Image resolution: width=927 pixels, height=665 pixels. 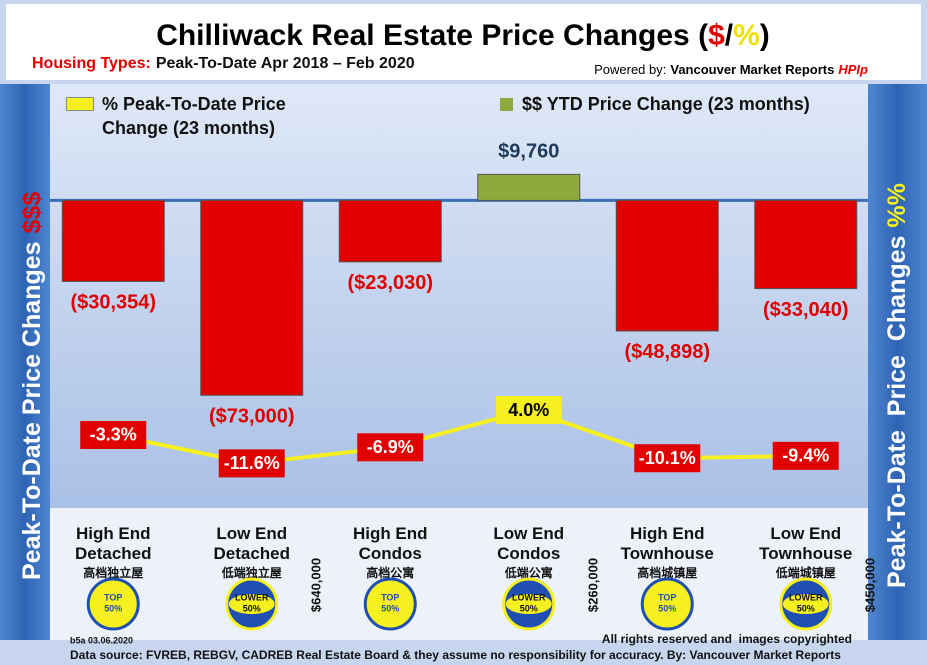 I want to click on line-value-label: -9.4%, so click(x=805, y=456).